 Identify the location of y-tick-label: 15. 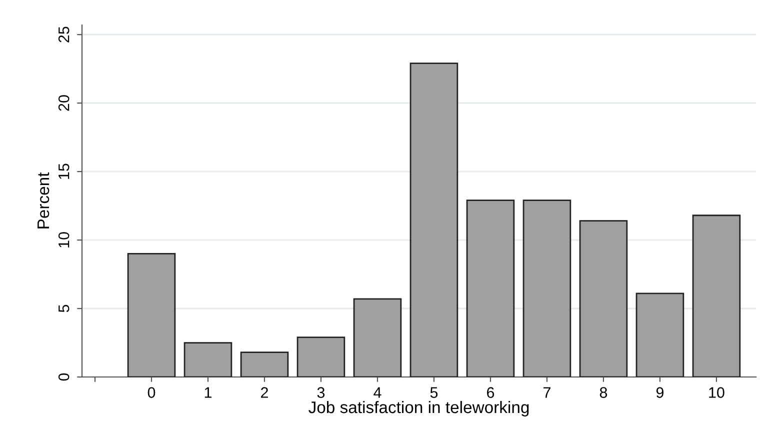
(64, 171).